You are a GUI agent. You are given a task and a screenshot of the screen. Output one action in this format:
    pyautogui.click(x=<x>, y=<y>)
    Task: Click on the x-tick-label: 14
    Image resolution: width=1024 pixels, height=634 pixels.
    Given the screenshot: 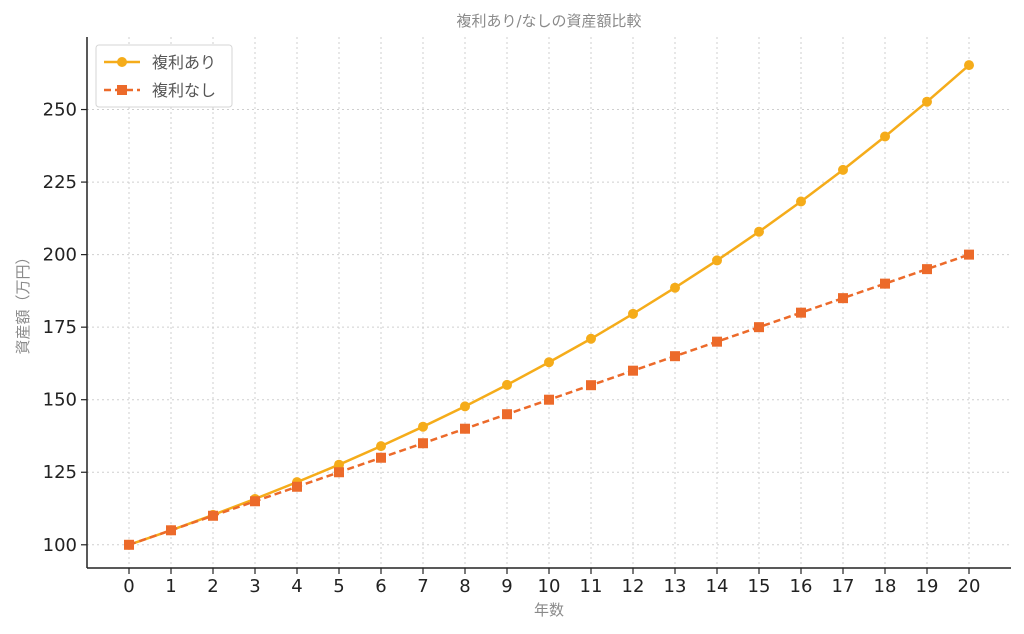 What is the action you would take?
    pyautogui.click(x=717, y=586)
    